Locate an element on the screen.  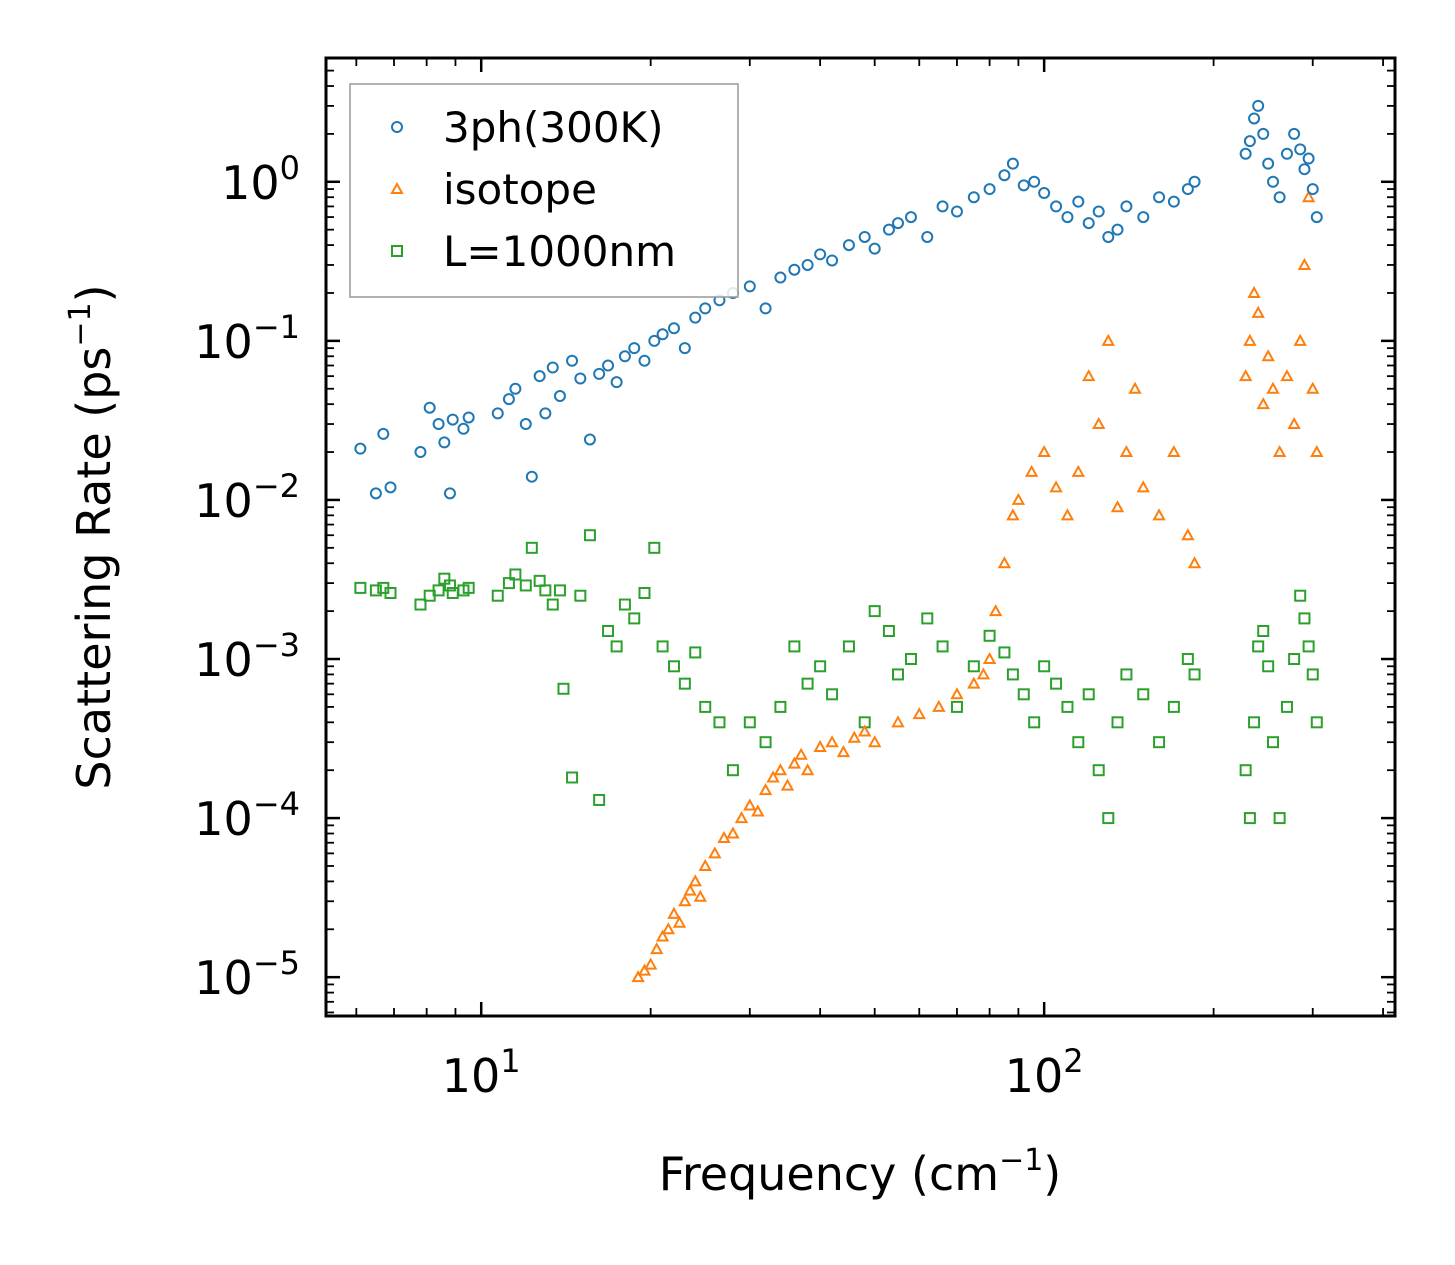
y-tick-label: 10−1 is located at coordinates (247, 338).